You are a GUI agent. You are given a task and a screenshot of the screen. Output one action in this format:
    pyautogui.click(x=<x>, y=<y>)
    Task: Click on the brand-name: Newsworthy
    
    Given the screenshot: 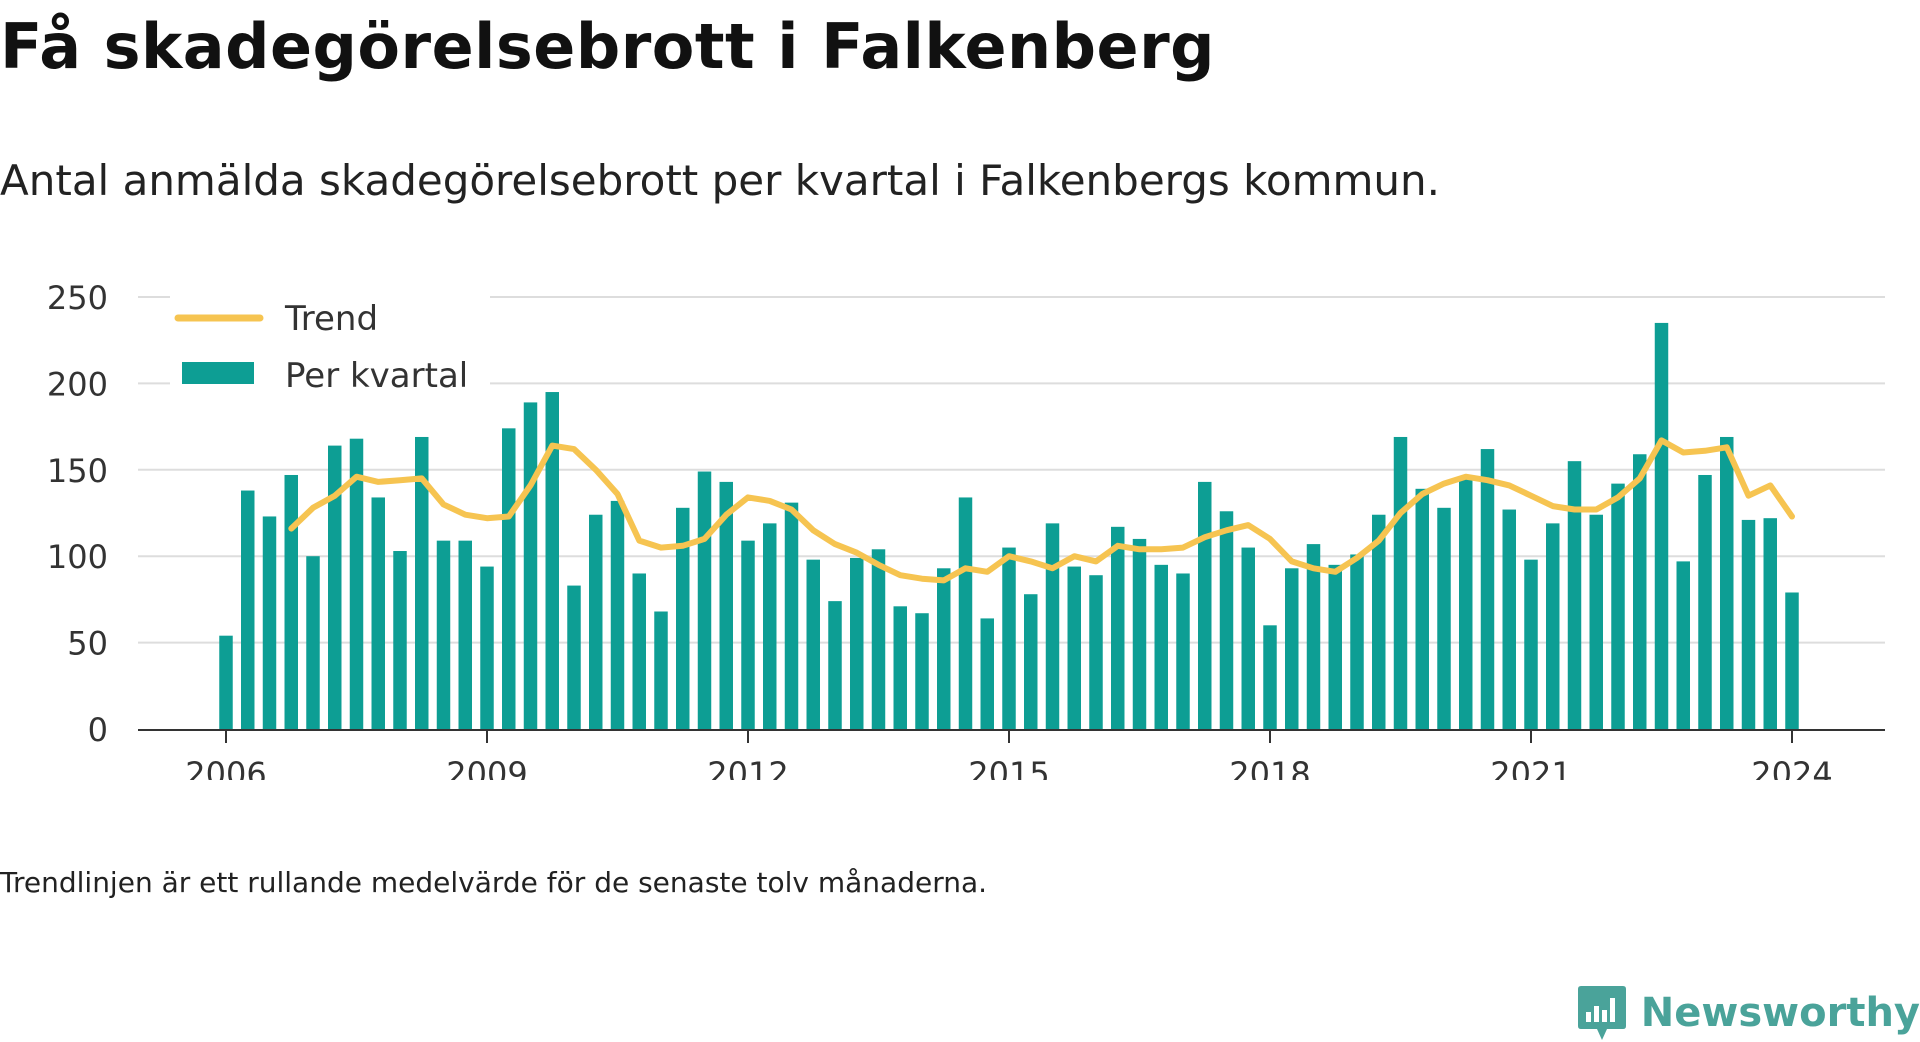 What is the action you would take?
    pyautogui.click(x=1780, y=1013)
    